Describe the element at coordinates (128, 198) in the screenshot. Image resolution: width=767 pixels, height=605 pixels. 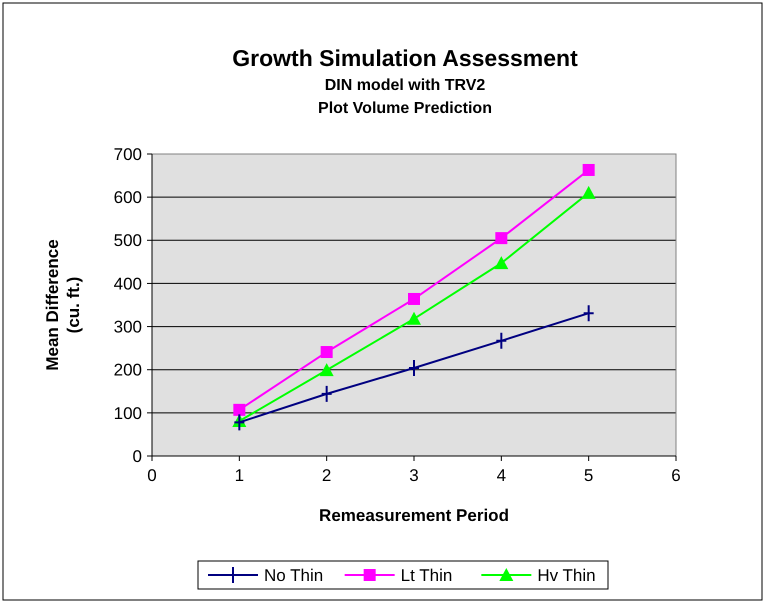
I see `y-tick-label: 600` at that location.